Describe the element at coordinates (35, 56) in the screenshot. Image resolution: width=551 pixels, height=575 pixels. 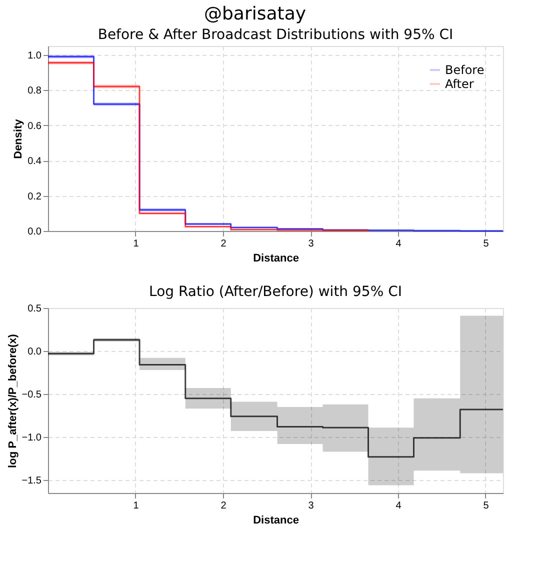
I see `y-tick-label: 1.0` at that location.